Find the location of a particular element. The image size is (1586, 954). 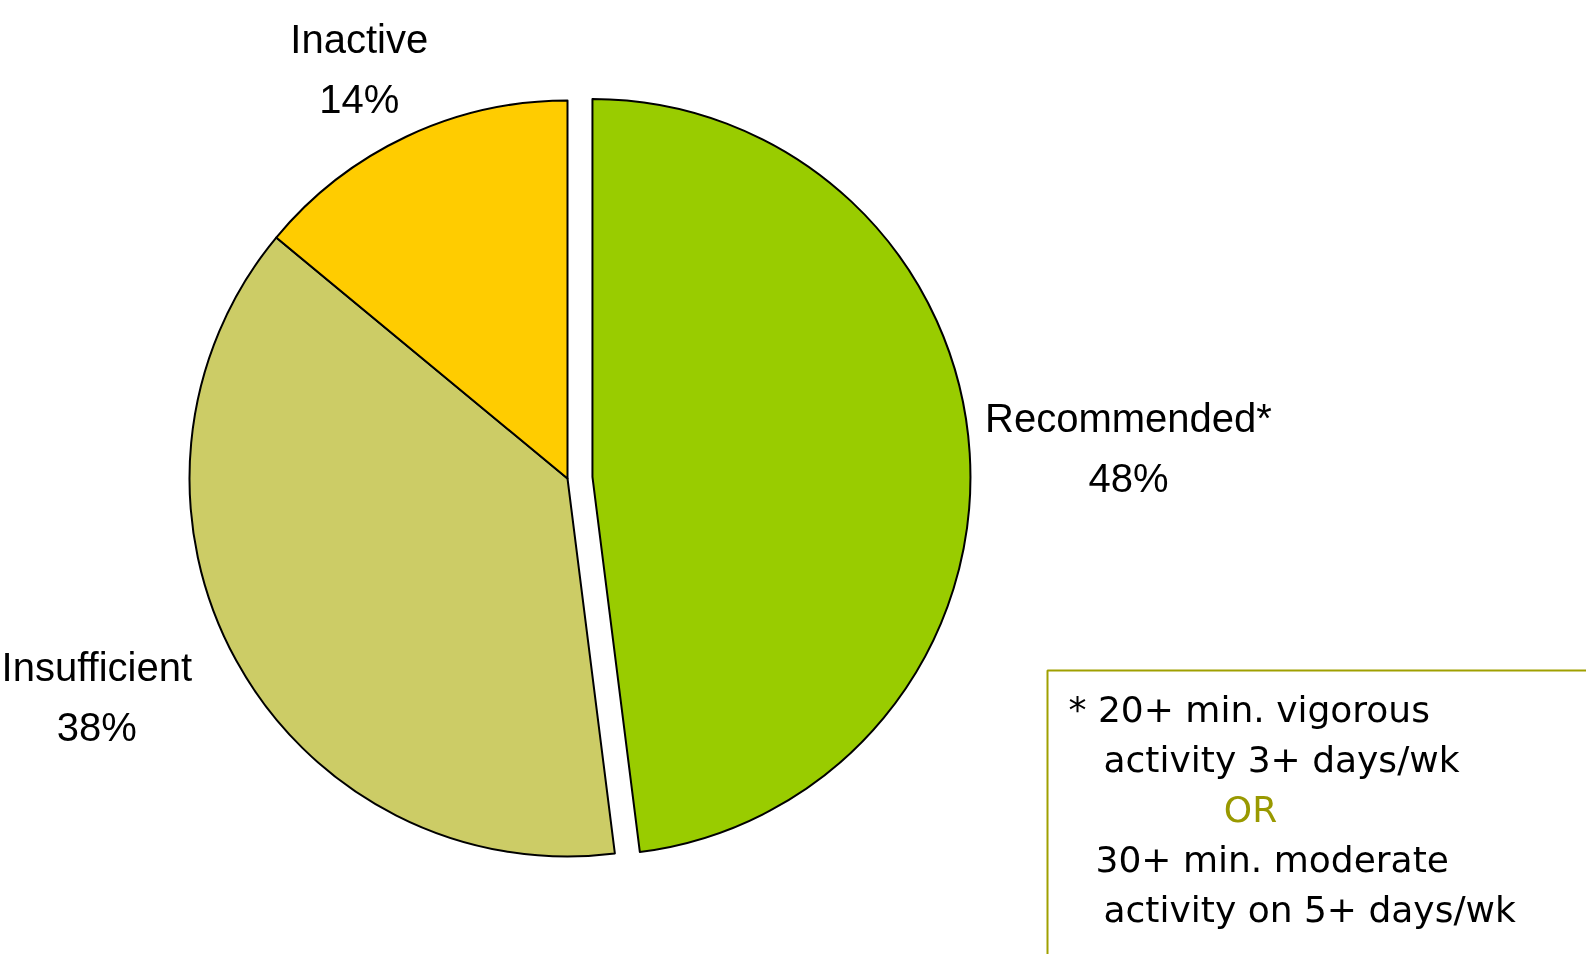

data-label: 38% is located at coordinates (96, 726).